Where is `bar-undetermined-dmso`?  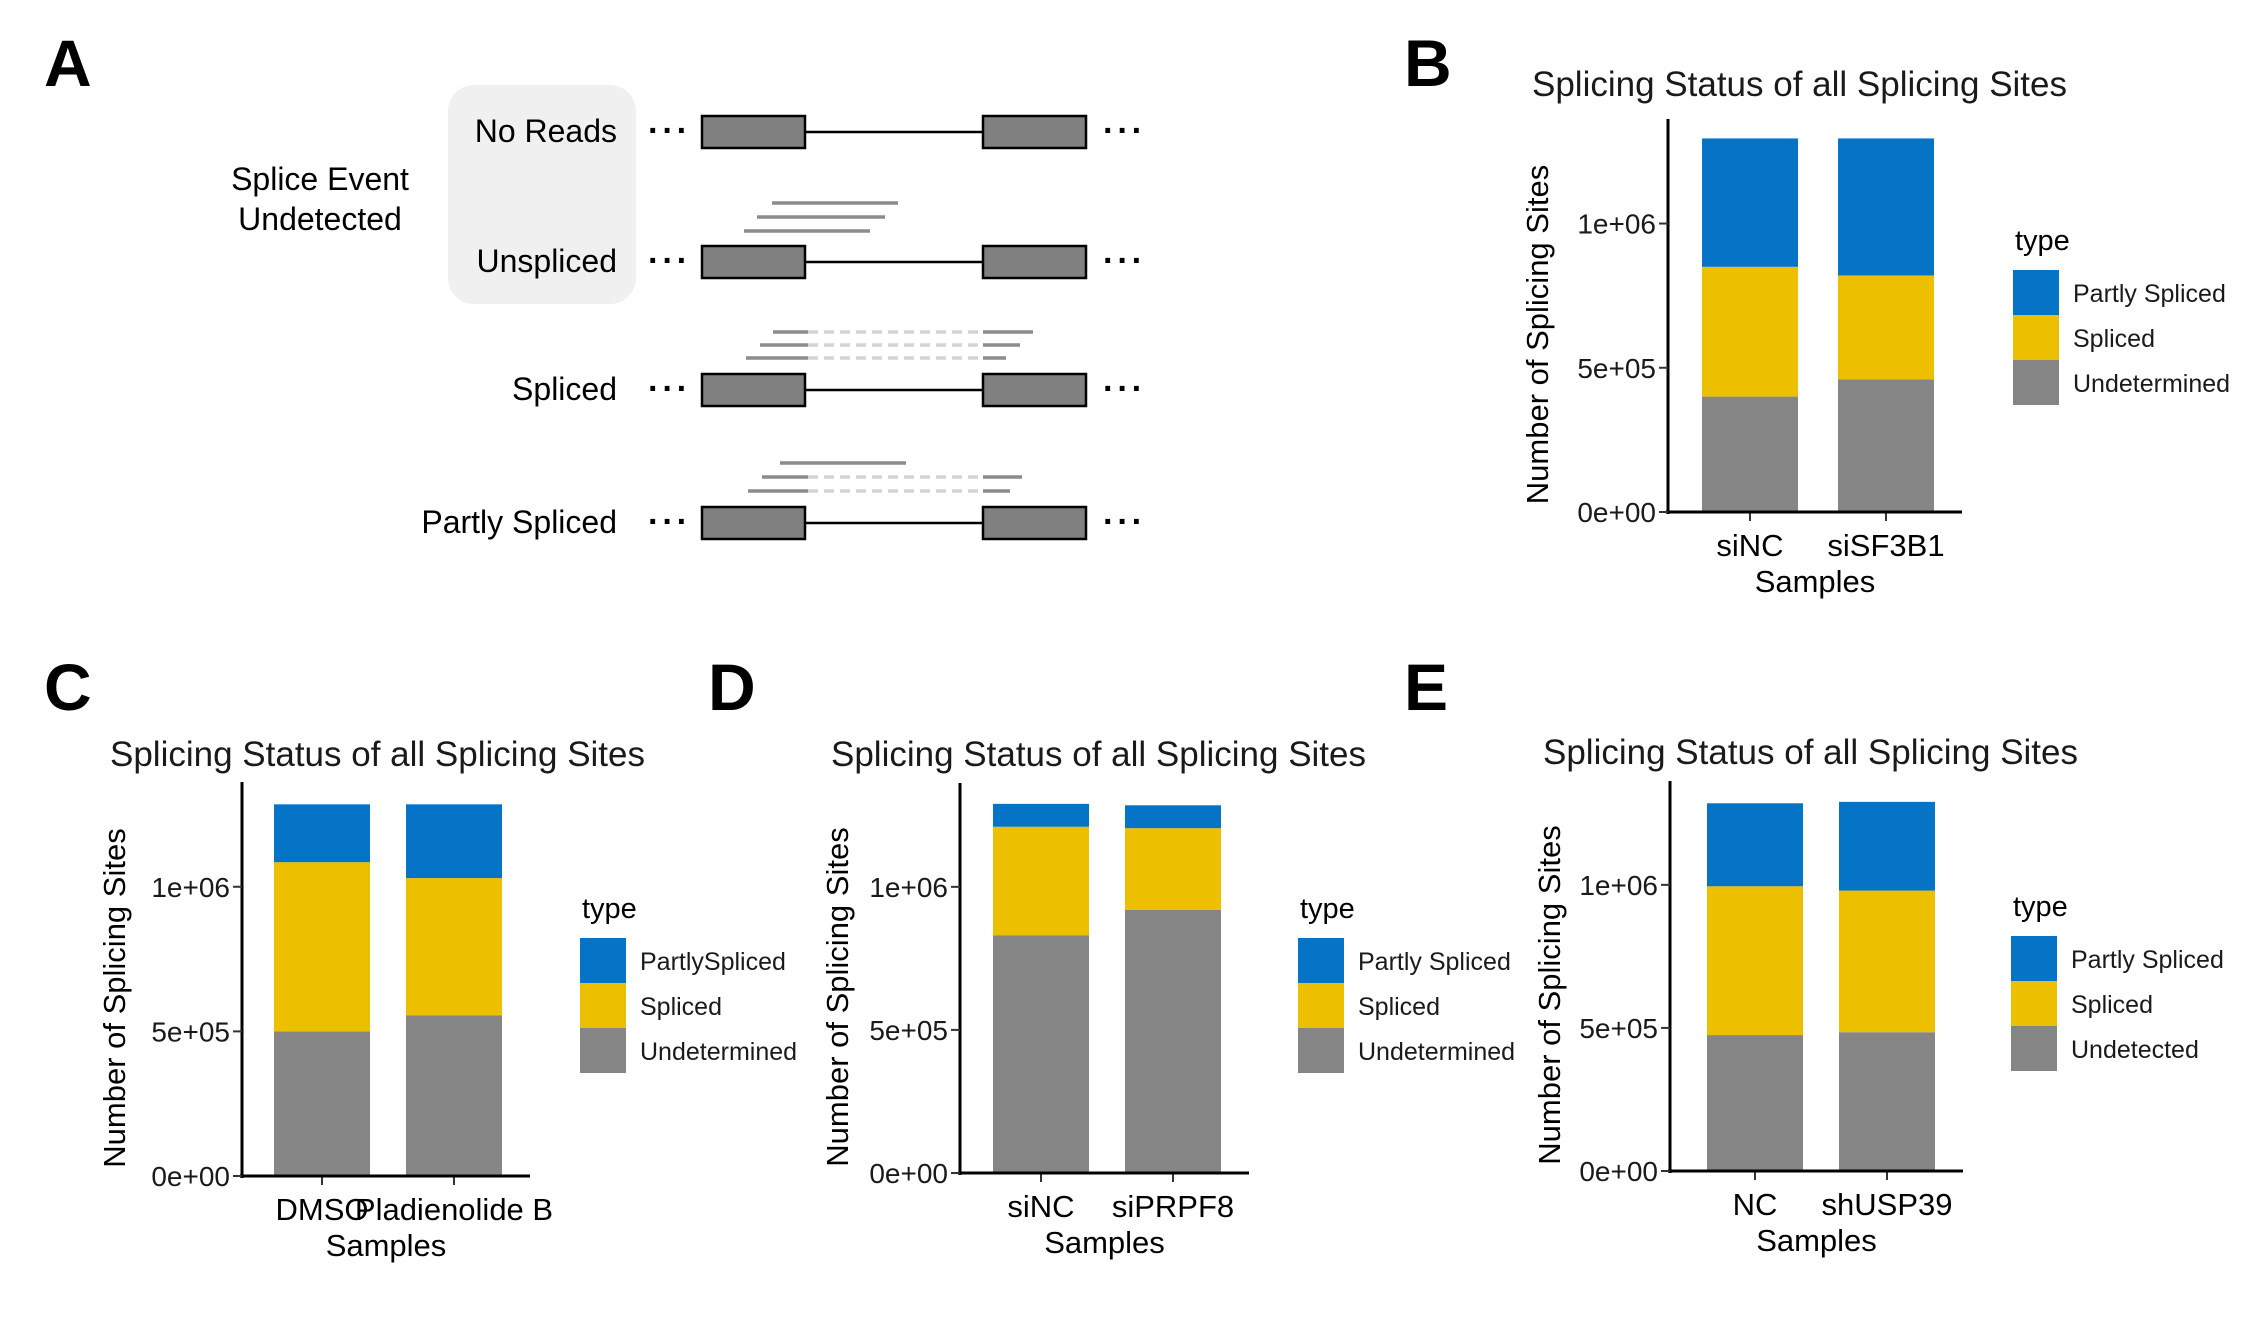
bar-undetermined-dmso is located at coordinates (322, 1103).